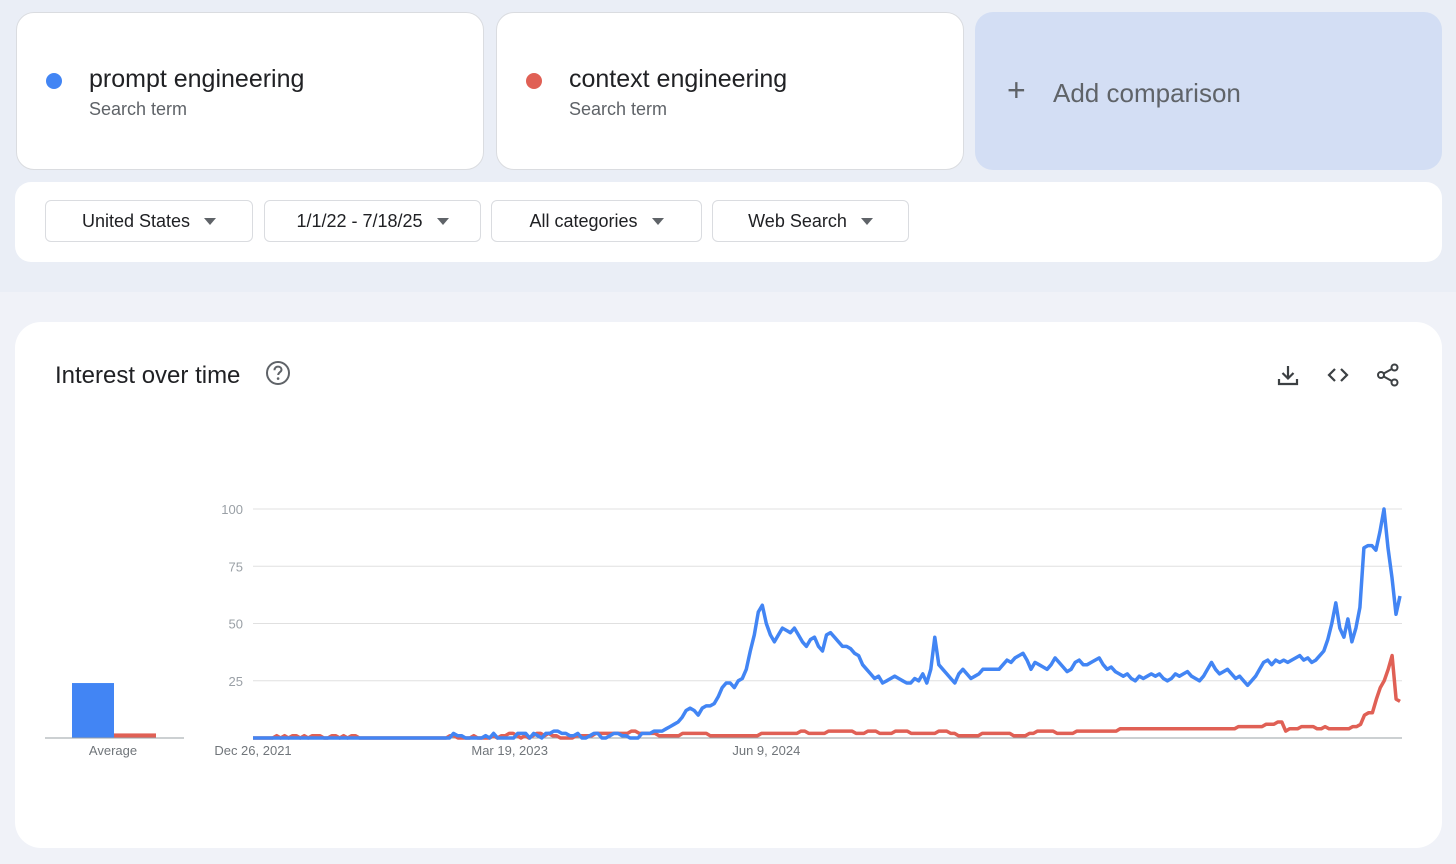  I want to click on search-term-label: context engineering, so click(678, 79).